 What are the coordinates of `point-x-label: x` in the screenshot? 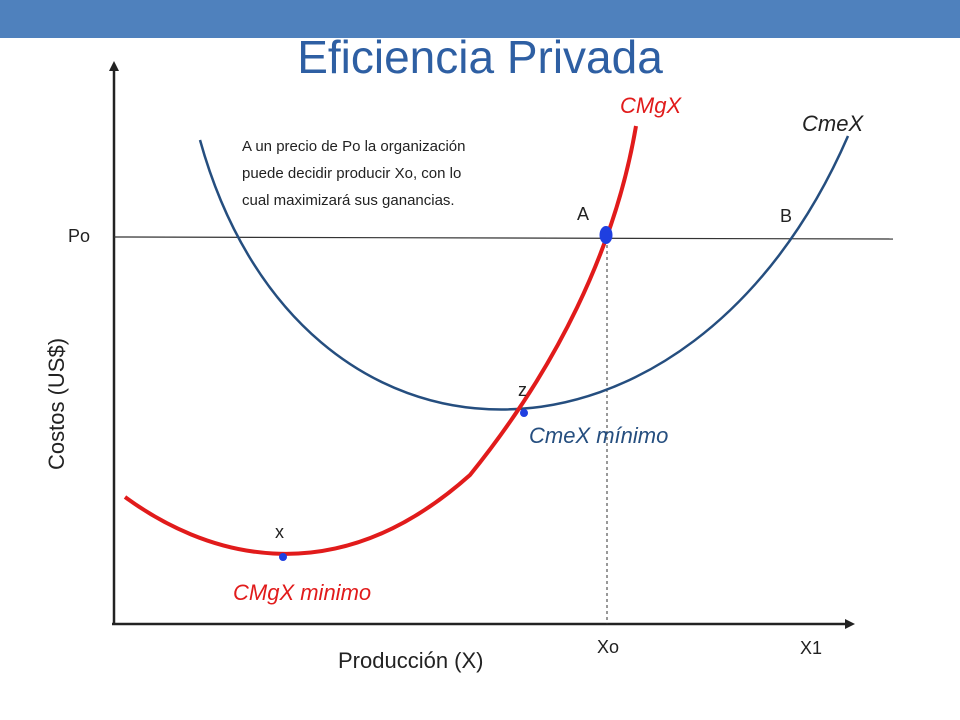 It's located at (279, 532).